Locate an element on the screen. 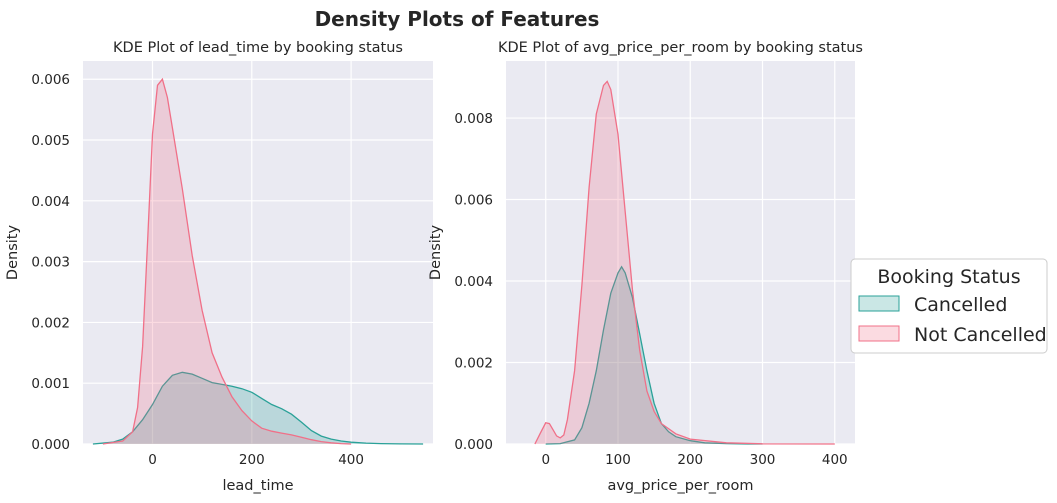 The image size is (1057, 503). legend-label-cancelled: Cancelled is located at coordinates (960, 305).